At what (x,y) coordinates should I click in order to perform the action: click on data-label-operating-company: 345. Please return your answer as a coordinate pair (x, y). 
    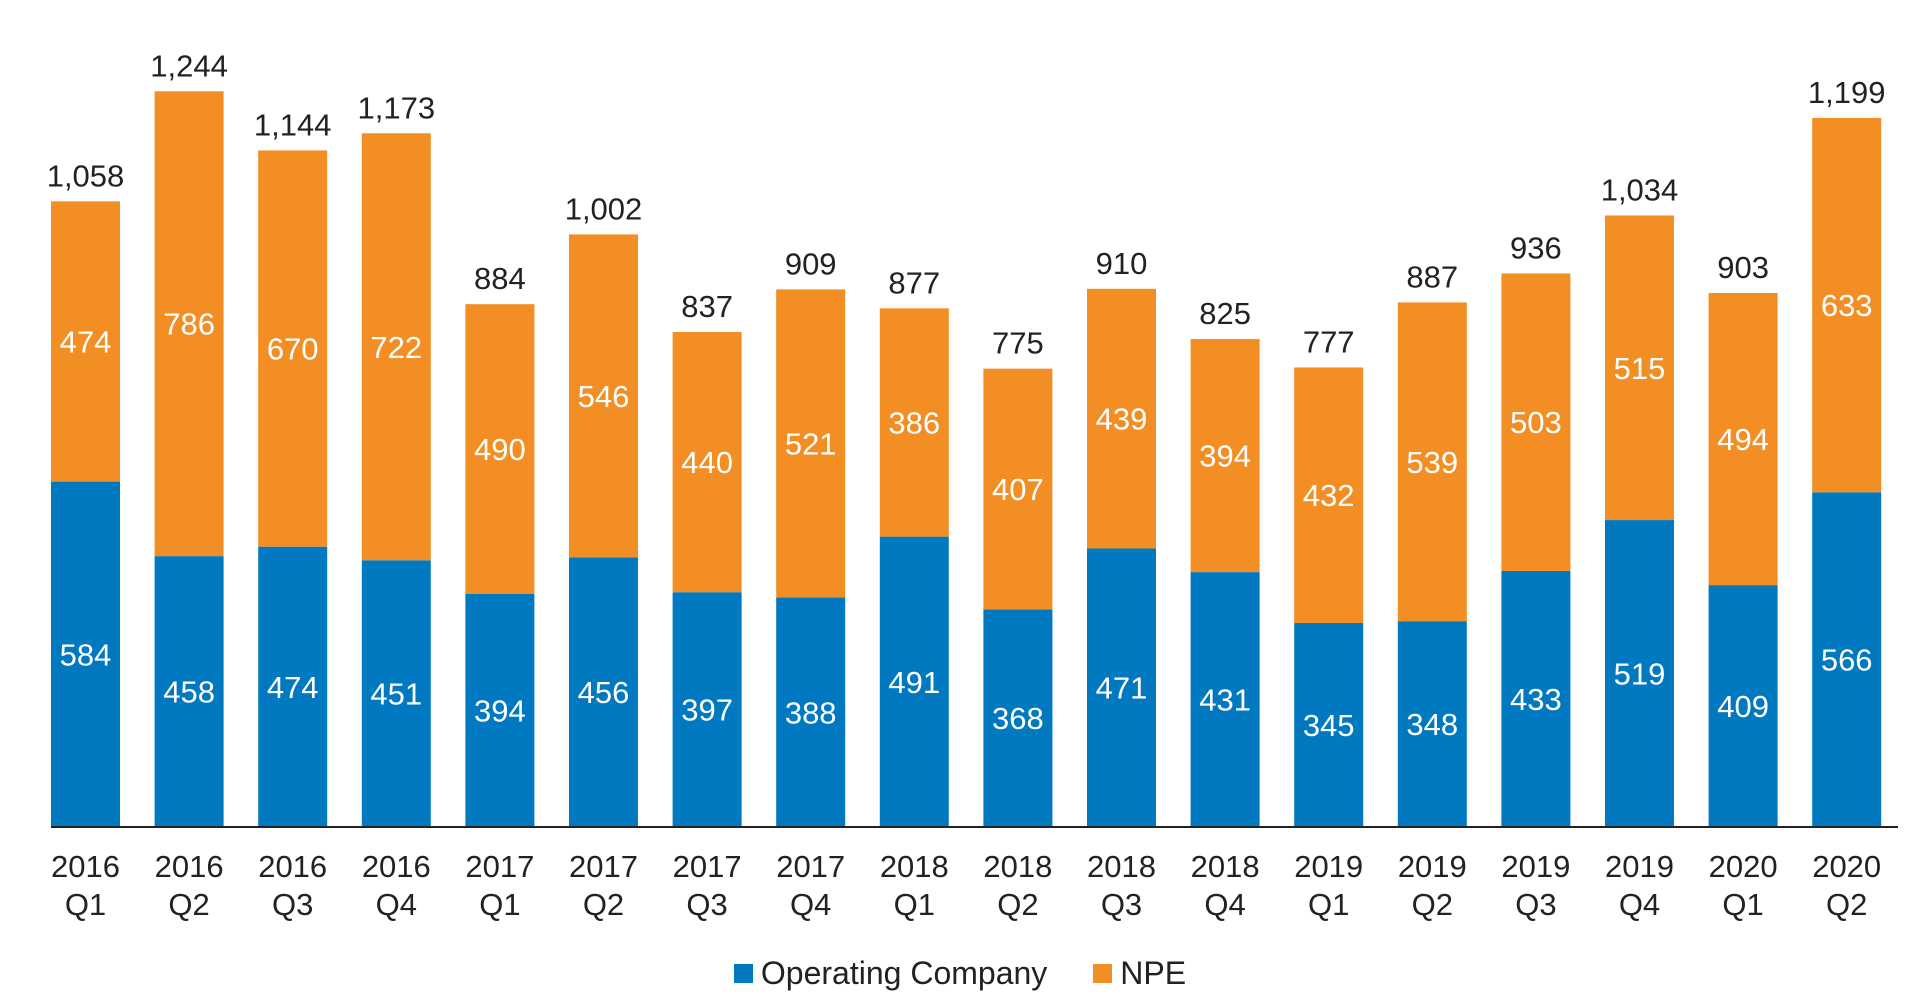
    Looking at the image, I should click on (1329, 725).